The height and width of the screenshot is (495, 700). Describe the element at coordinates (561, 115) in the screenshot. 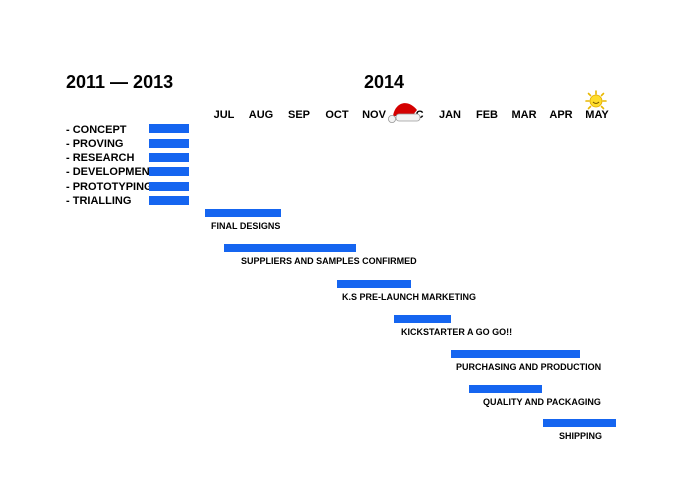

I see `month-apr: APR` at that location.